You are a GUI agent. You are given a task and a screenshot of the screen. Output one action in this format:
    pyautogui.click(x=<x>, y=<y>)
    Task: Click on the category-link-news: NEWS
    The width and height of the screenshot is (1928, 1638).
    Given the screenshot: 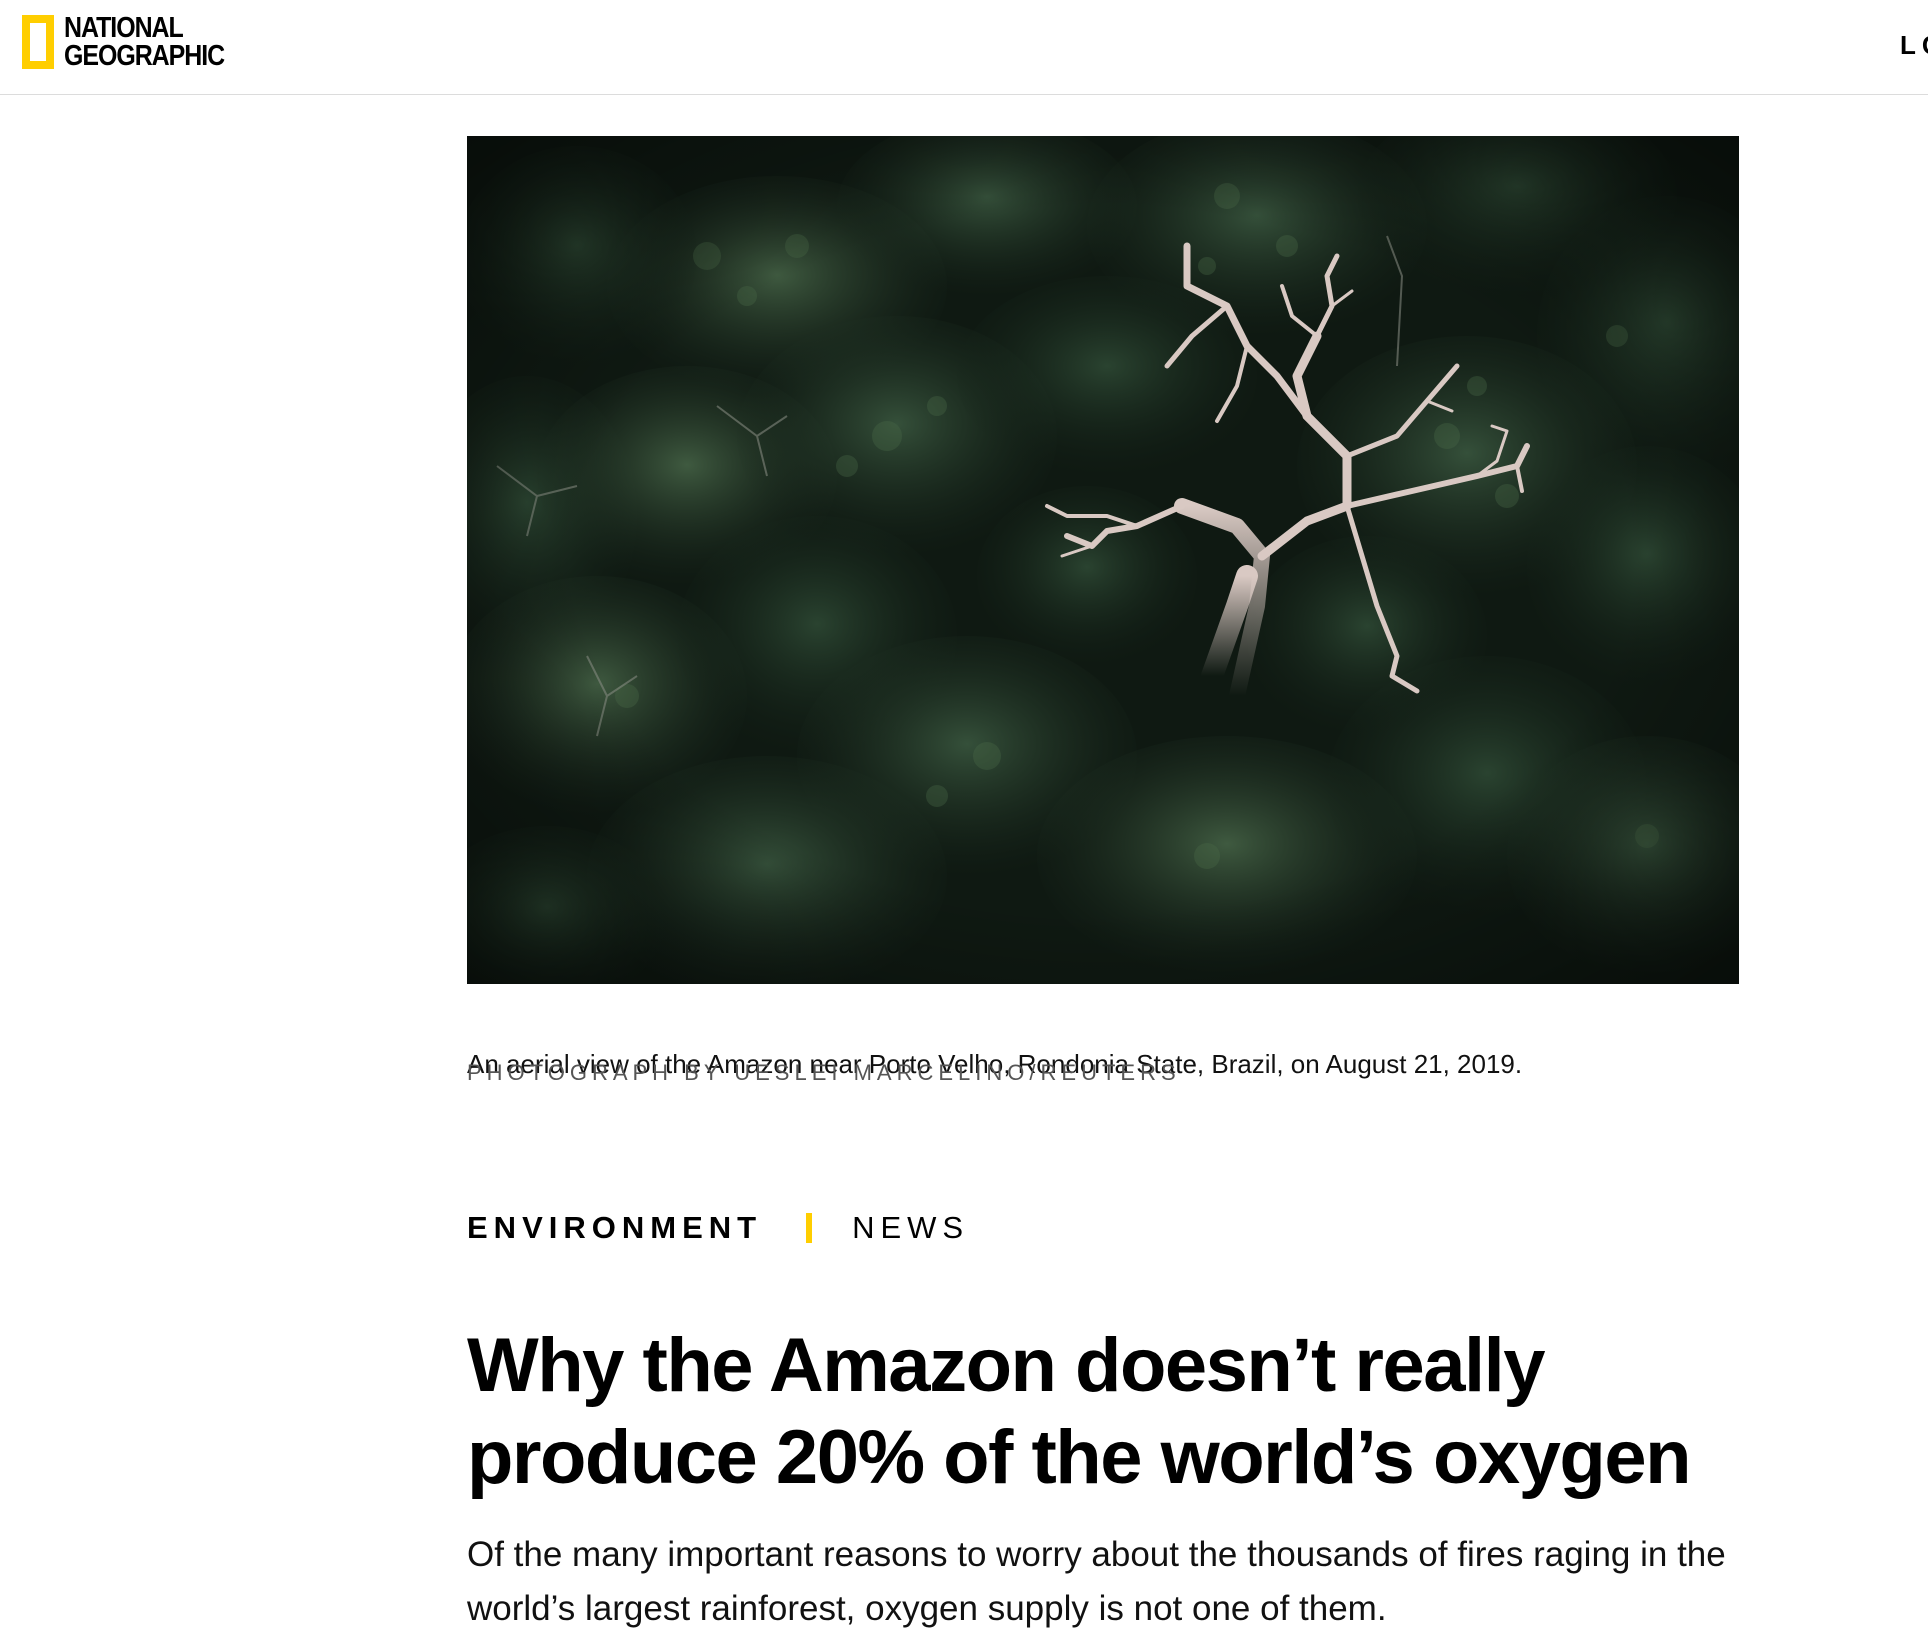 What is the action you would take?
    pyautogui.click(x=911, y=1227)
    